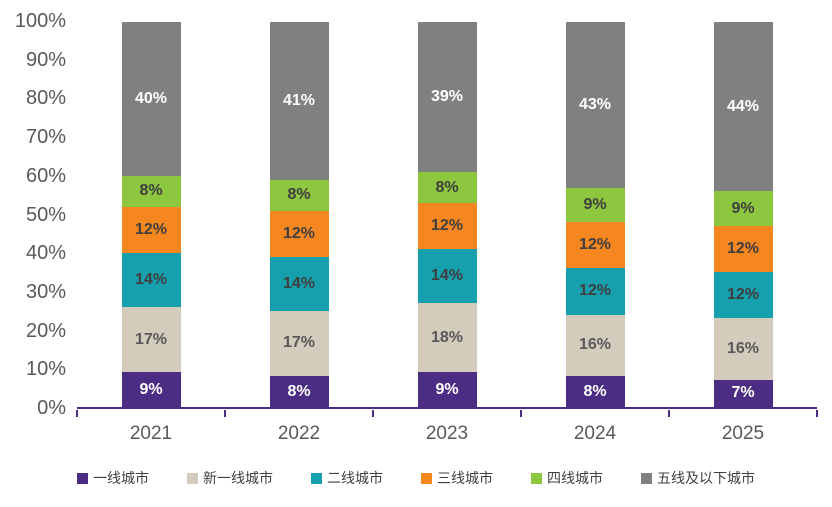 The height and width of the screenshot is (507, 832). What do you see at coordinates (355, 478) in the screenshot?
I see `legend-label: 二线城市` at bounding box center [355, 478].